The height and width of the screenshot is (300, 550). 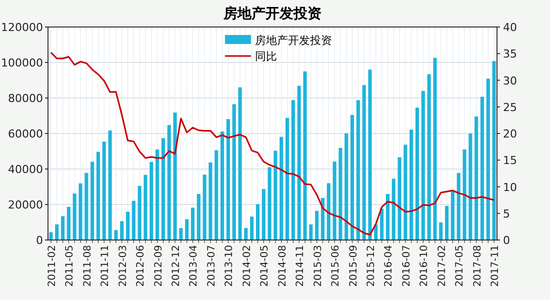 I want to click on x-tick-label: 2015-06, so click(x=336, y=266).